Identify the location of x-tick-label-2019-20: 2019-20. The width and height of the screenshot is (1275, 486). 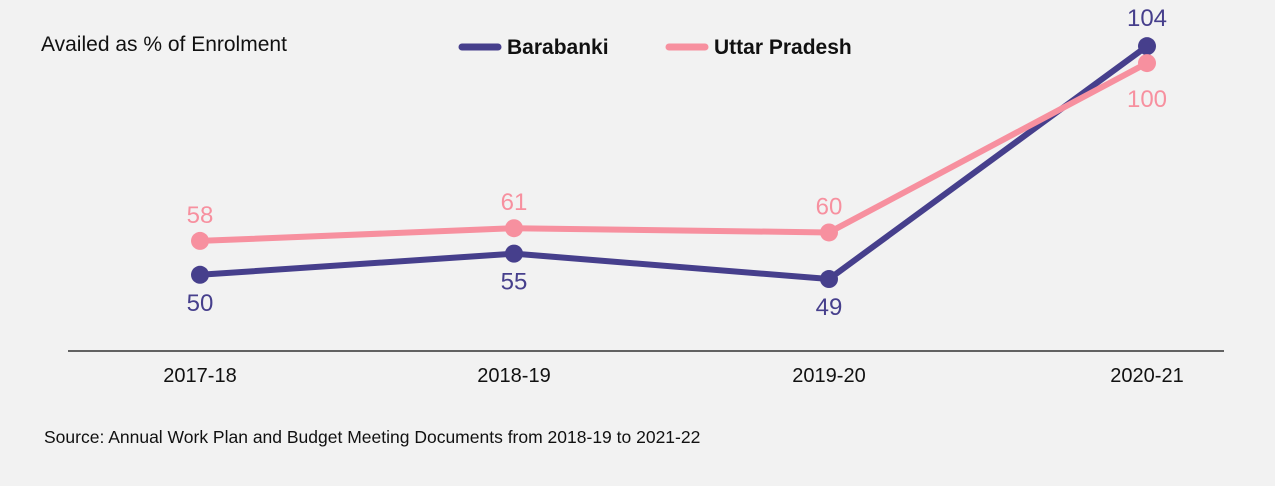
(828, 376).